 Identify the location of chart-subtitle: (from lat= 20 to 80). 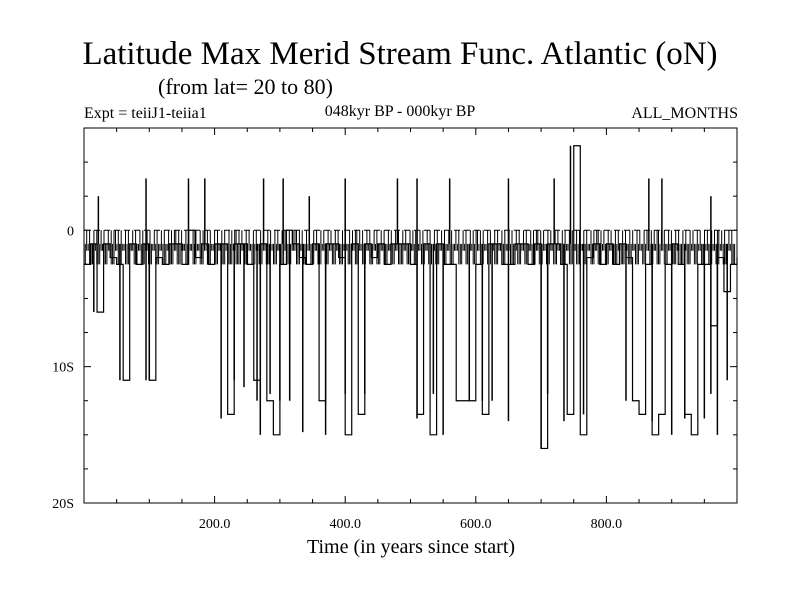
(245, 86).